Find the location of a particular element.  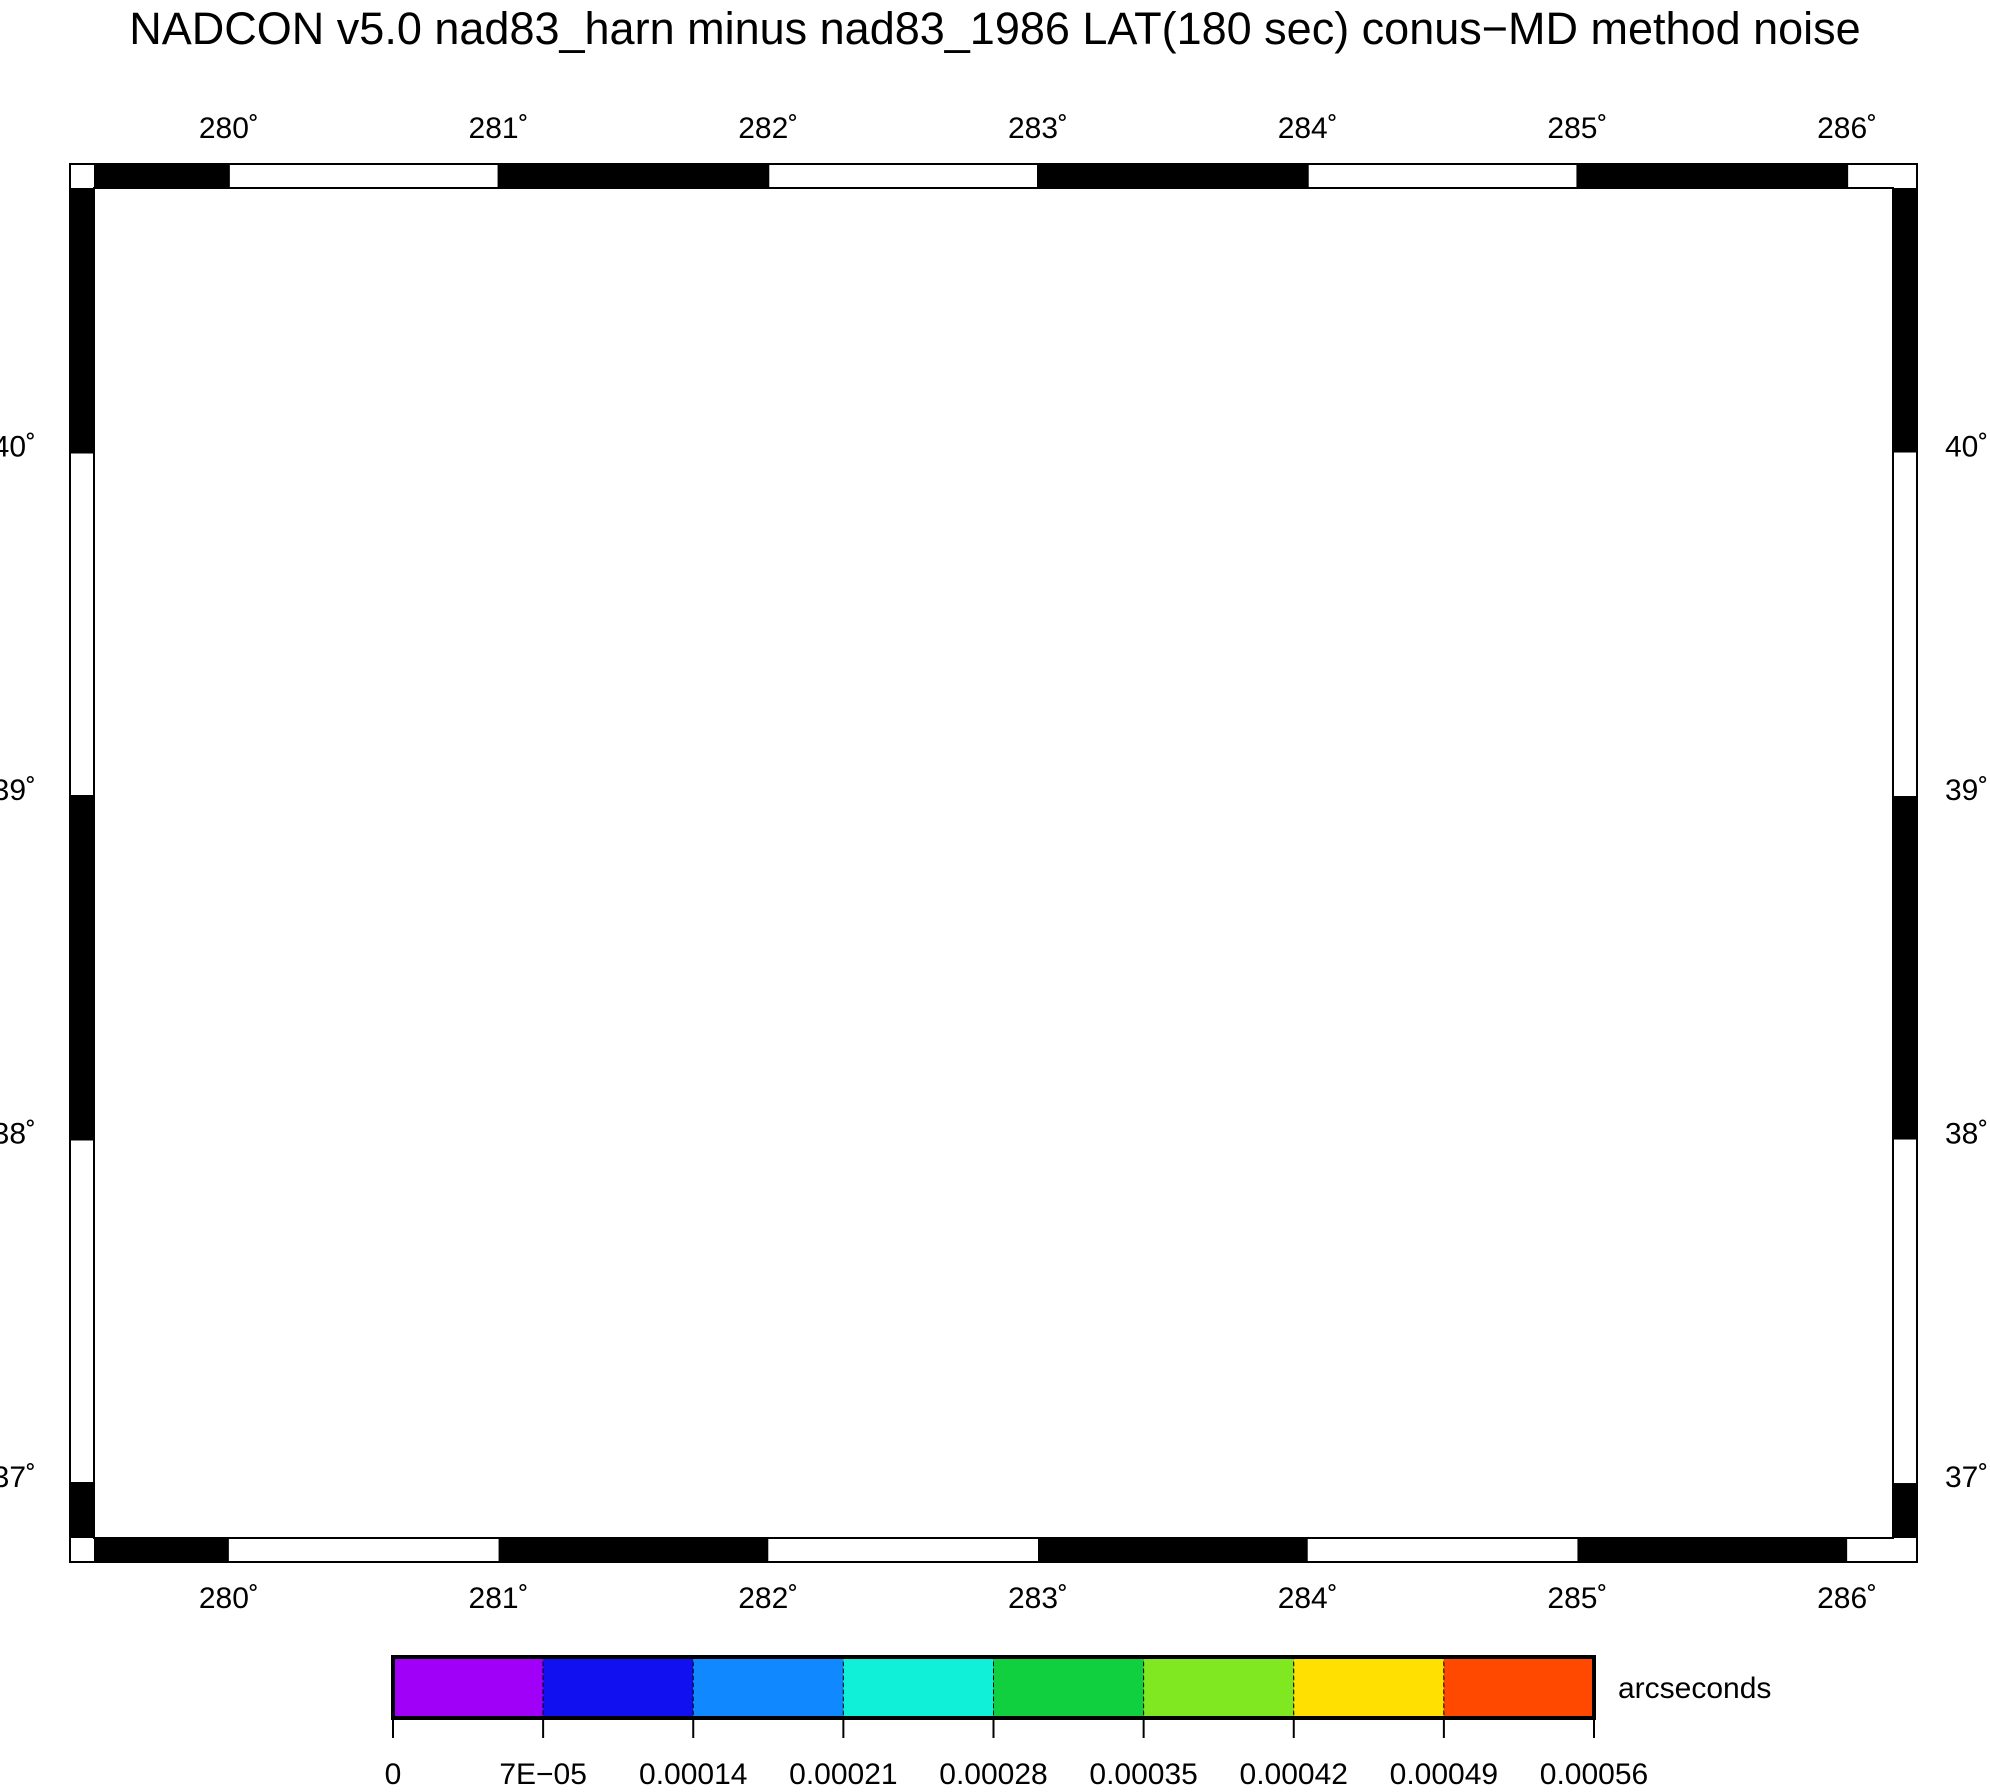

colorbar-tick-label: 0 is located at coordinates (393, 1774).